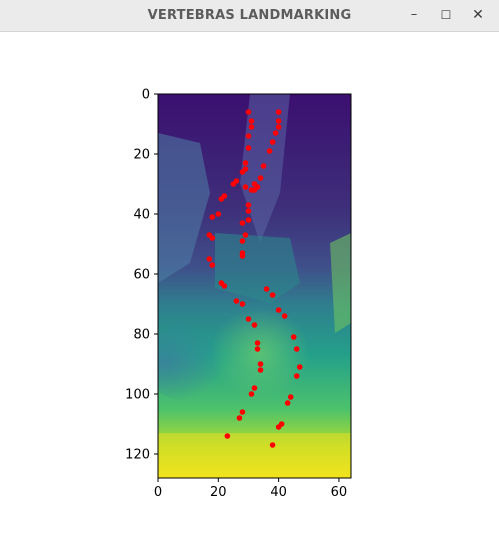 The height and width of the screenshot is (534, 499). I want to click on minimize-button: –, so click(414, 16).